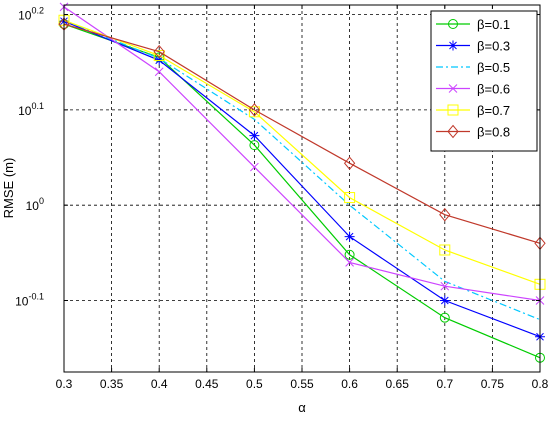 This screenshot has width=550, height=421. Describe the element at coordinates (473, 132) in the screenshot. I see `legend-entry: β=0.8` at that location.